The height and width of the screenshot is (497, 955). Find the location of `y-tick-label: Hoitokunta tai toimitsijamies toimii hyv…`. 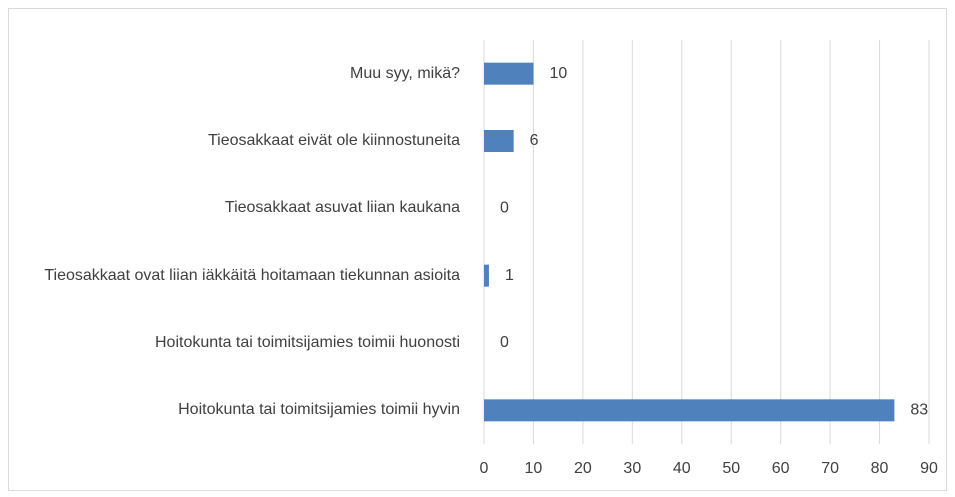

y-tick-label: Hoitokunta tai toimitsijamies toimii hyv… is located at coordinates (319, 410).